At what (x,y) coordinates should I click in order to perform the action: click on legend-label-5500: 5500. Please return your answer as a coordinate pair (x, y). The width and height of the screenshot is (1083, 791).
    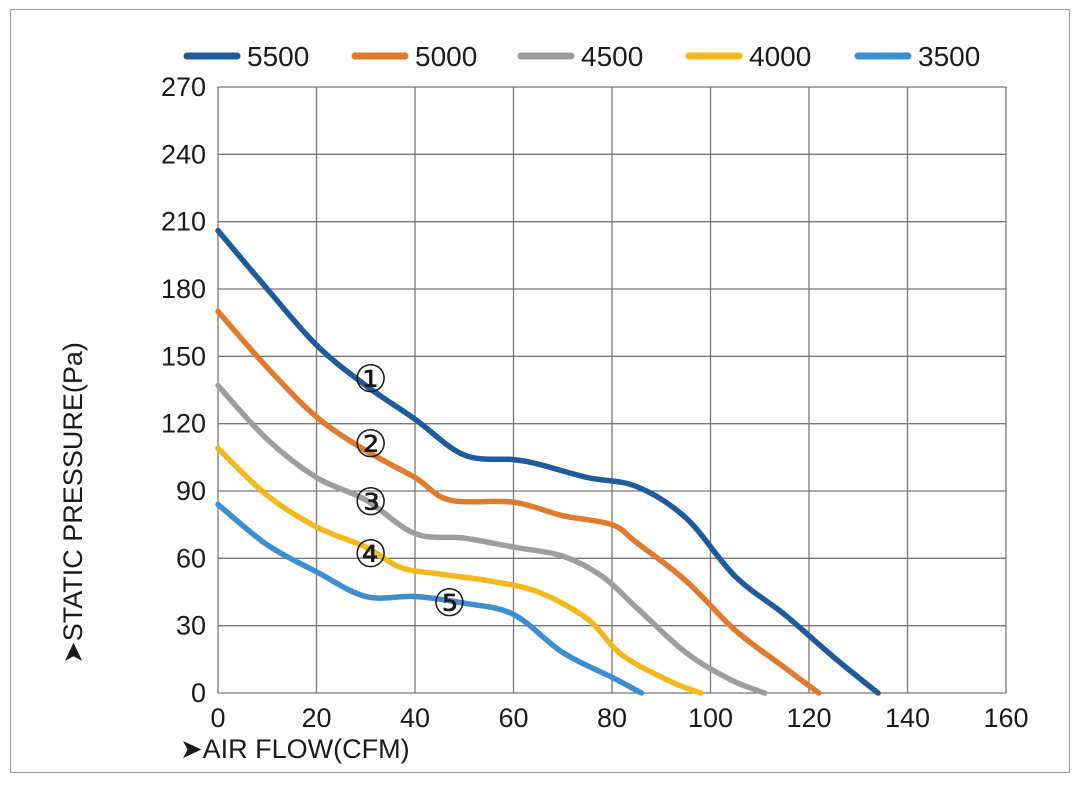
    Looking at the image, I should click on (278, 56).